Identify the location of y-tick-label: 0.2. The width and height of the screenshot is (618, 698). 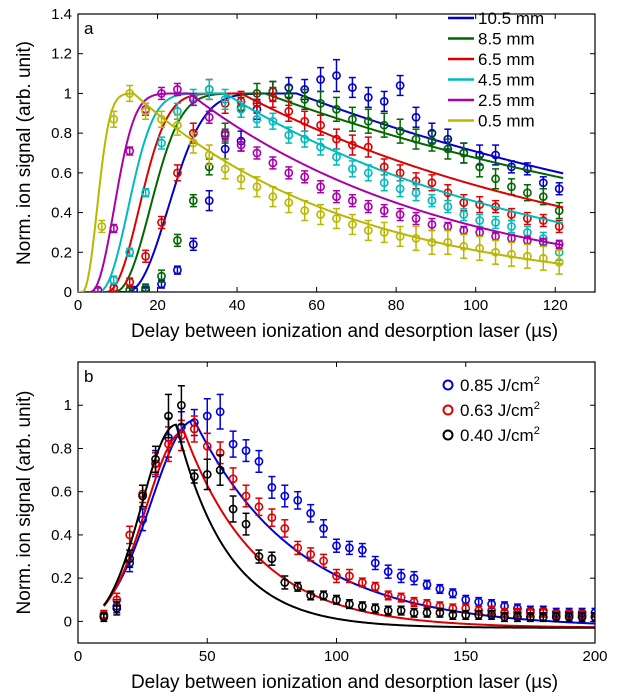
(61, 252).